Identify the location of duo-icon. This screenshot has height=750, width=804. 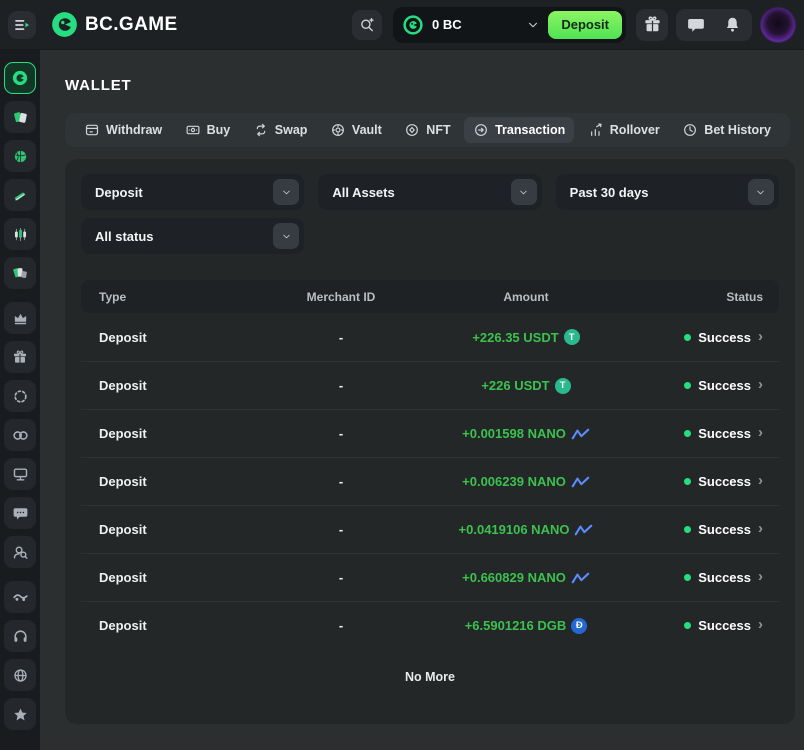
(20, 435).